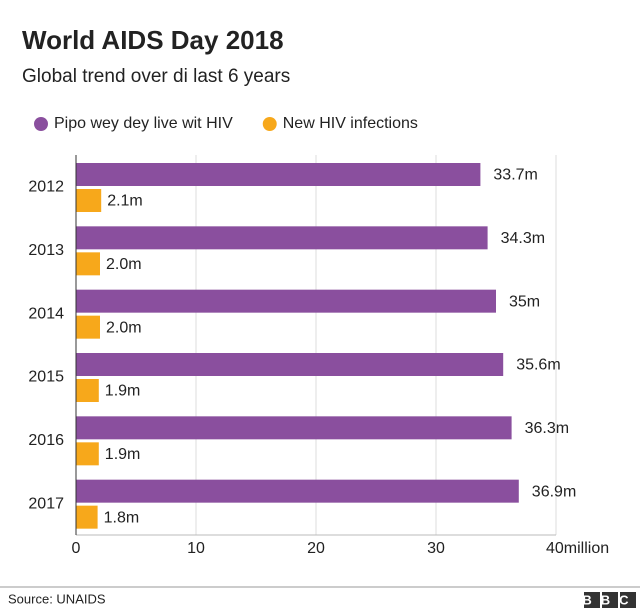 This screenshot has width=640, height=612. What do you see at coordinates (153, 40) in the screenshot?
I see `chart-title: World AIDS Day 2018` at bounding box center [153, 40].